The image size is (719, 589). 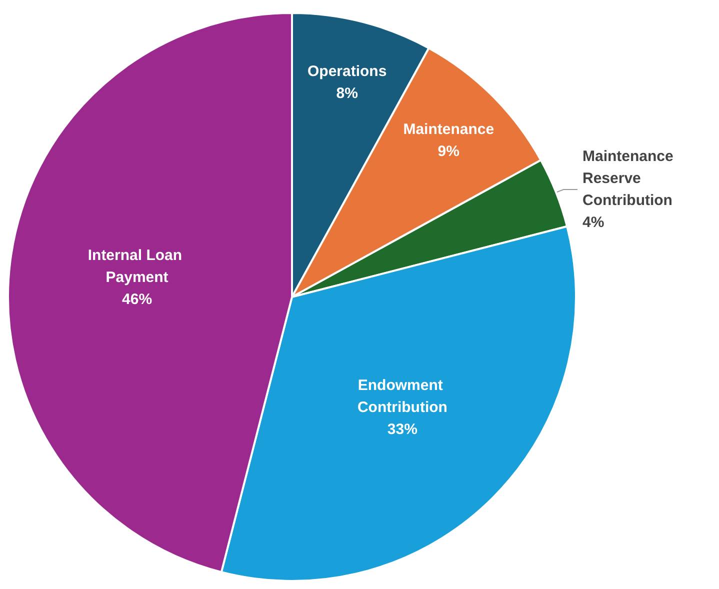 I want to click on slice-label: Operations, so click(x=347, y=71).